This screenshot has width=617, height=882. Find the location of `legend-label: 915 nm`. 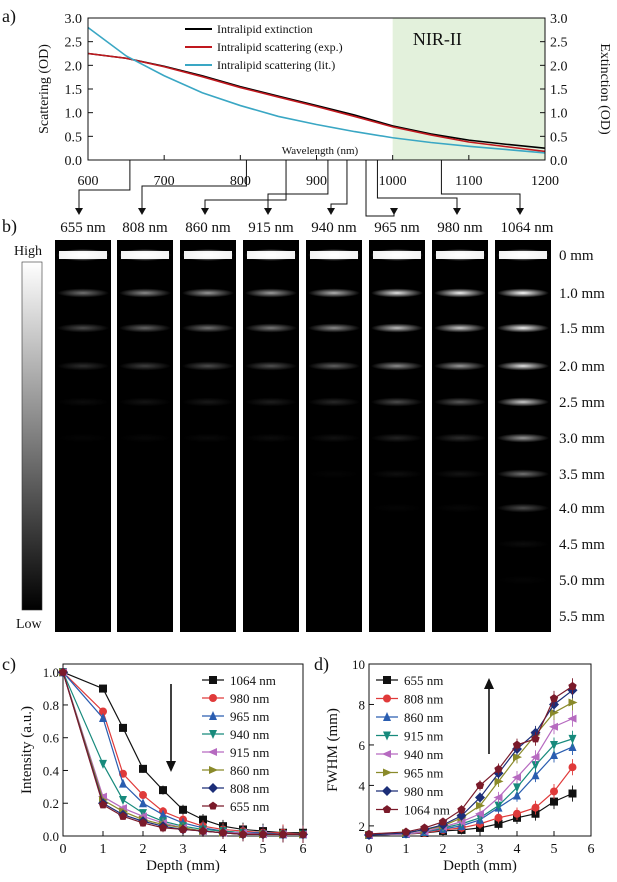

legend-label: 915 nm is located at coordinates (423, 736).